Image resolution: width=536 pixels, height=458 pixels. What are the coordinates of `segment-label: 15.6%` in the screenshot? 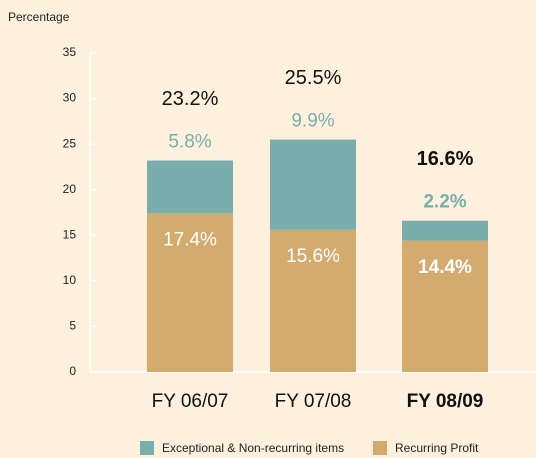 It's located at (313, 256).